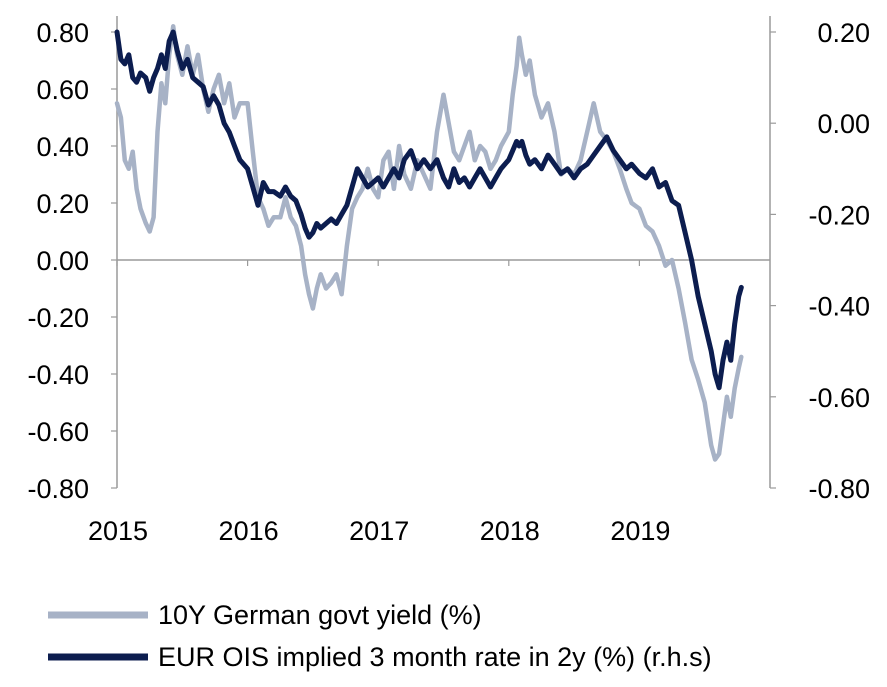 This screenshot has width=887, height=687. Describe the element at coordinates (839, 398) in the screenshot. I see `y-right-tick-label: -0.60` at that location.